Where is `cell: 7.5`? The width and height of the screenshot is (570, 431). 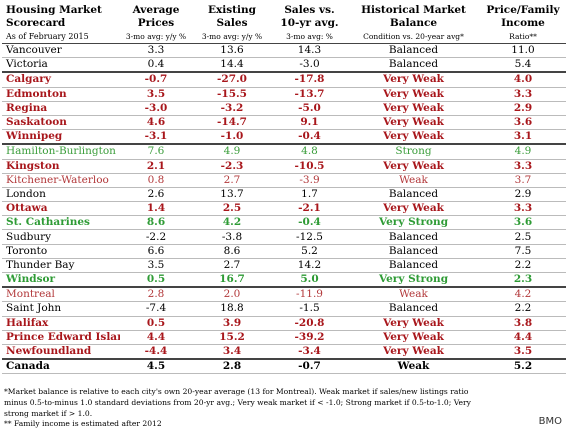 cell: 7.5 is located at coordinates (523, 251).